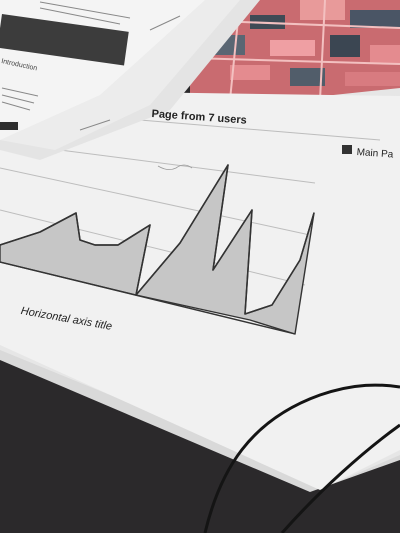 The width and height of the screenshot is (400, 533). I want to click on cable-left, so click(301, 458).